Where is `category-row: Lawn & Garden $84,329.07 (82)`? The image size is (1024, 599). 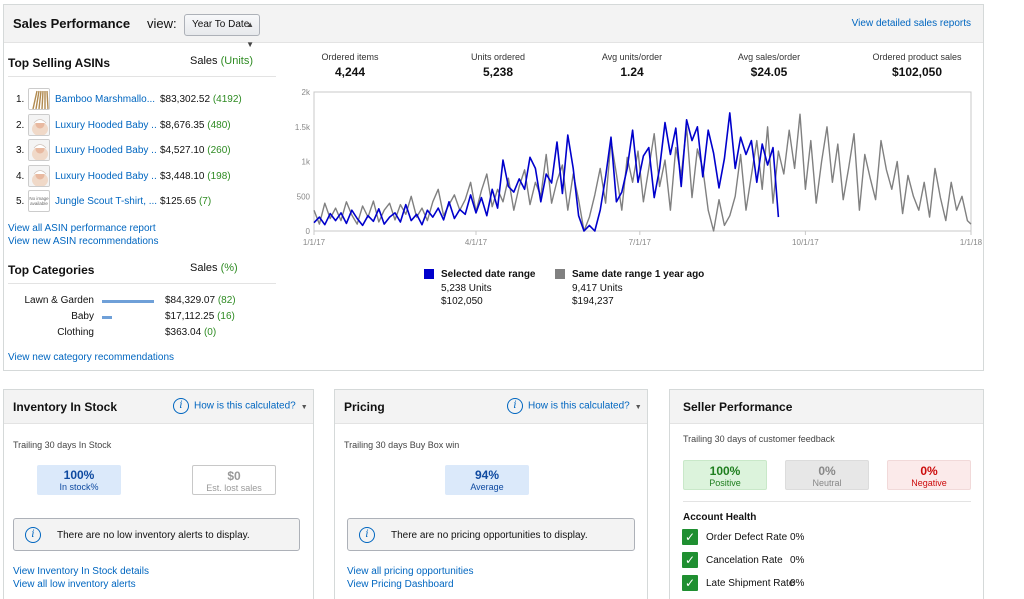
category-row: Lawn & Garden $84,329.07 (82) is located at coordinates (149, 302).